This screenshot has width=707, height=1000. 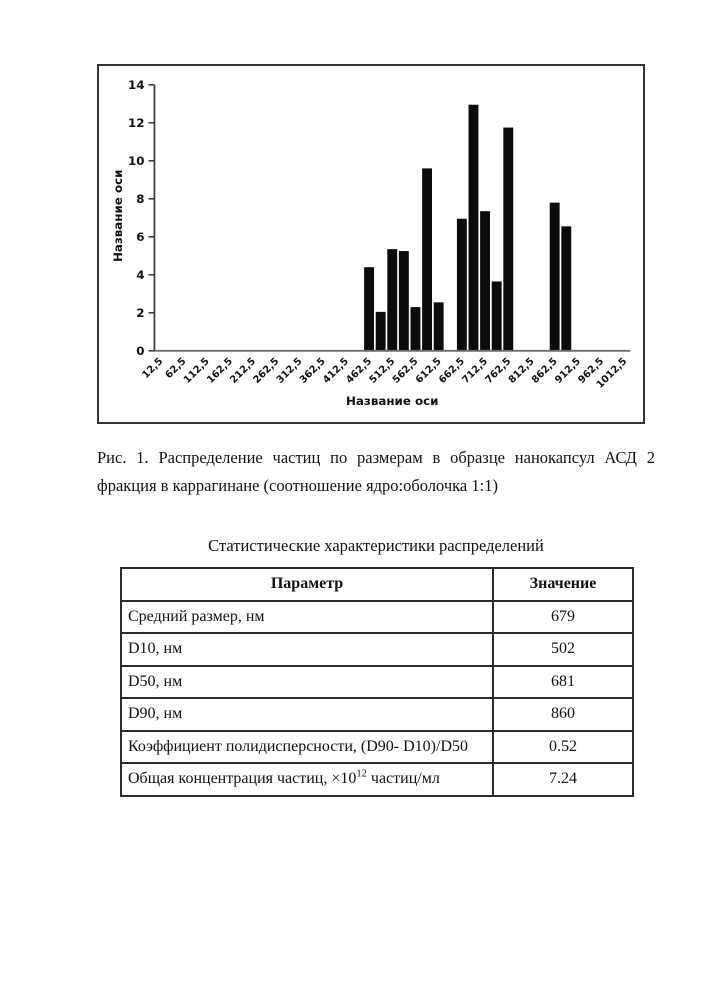 I want to click on x-tick-label: 12,5, so click(x=152, y=368).